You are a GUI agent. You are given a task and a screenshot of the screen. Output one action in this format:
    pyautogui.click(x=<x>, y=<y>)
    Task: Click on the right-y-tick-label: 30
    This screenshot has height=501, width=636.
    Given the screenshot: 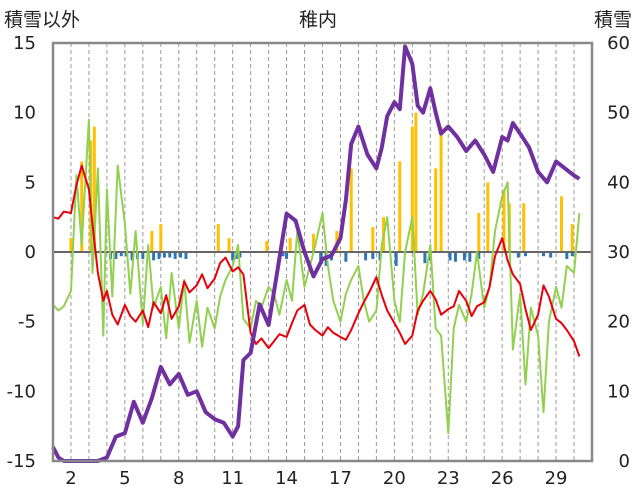 What is the action you would take?
    pyautogui.click(x=618, y=252)
    